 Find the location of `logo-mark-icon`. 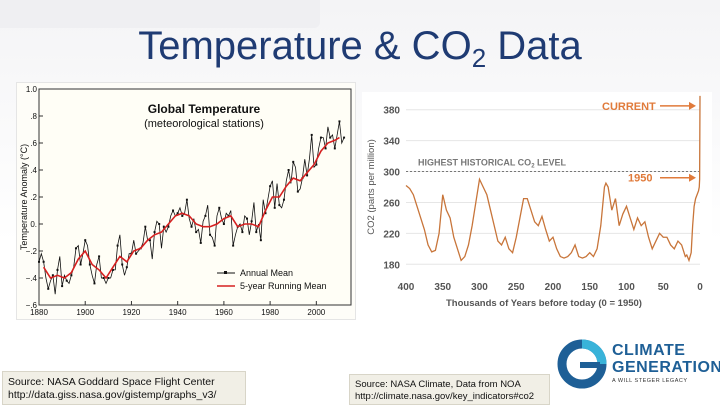

logo-mark-icon is located at coordinates (582, 364).